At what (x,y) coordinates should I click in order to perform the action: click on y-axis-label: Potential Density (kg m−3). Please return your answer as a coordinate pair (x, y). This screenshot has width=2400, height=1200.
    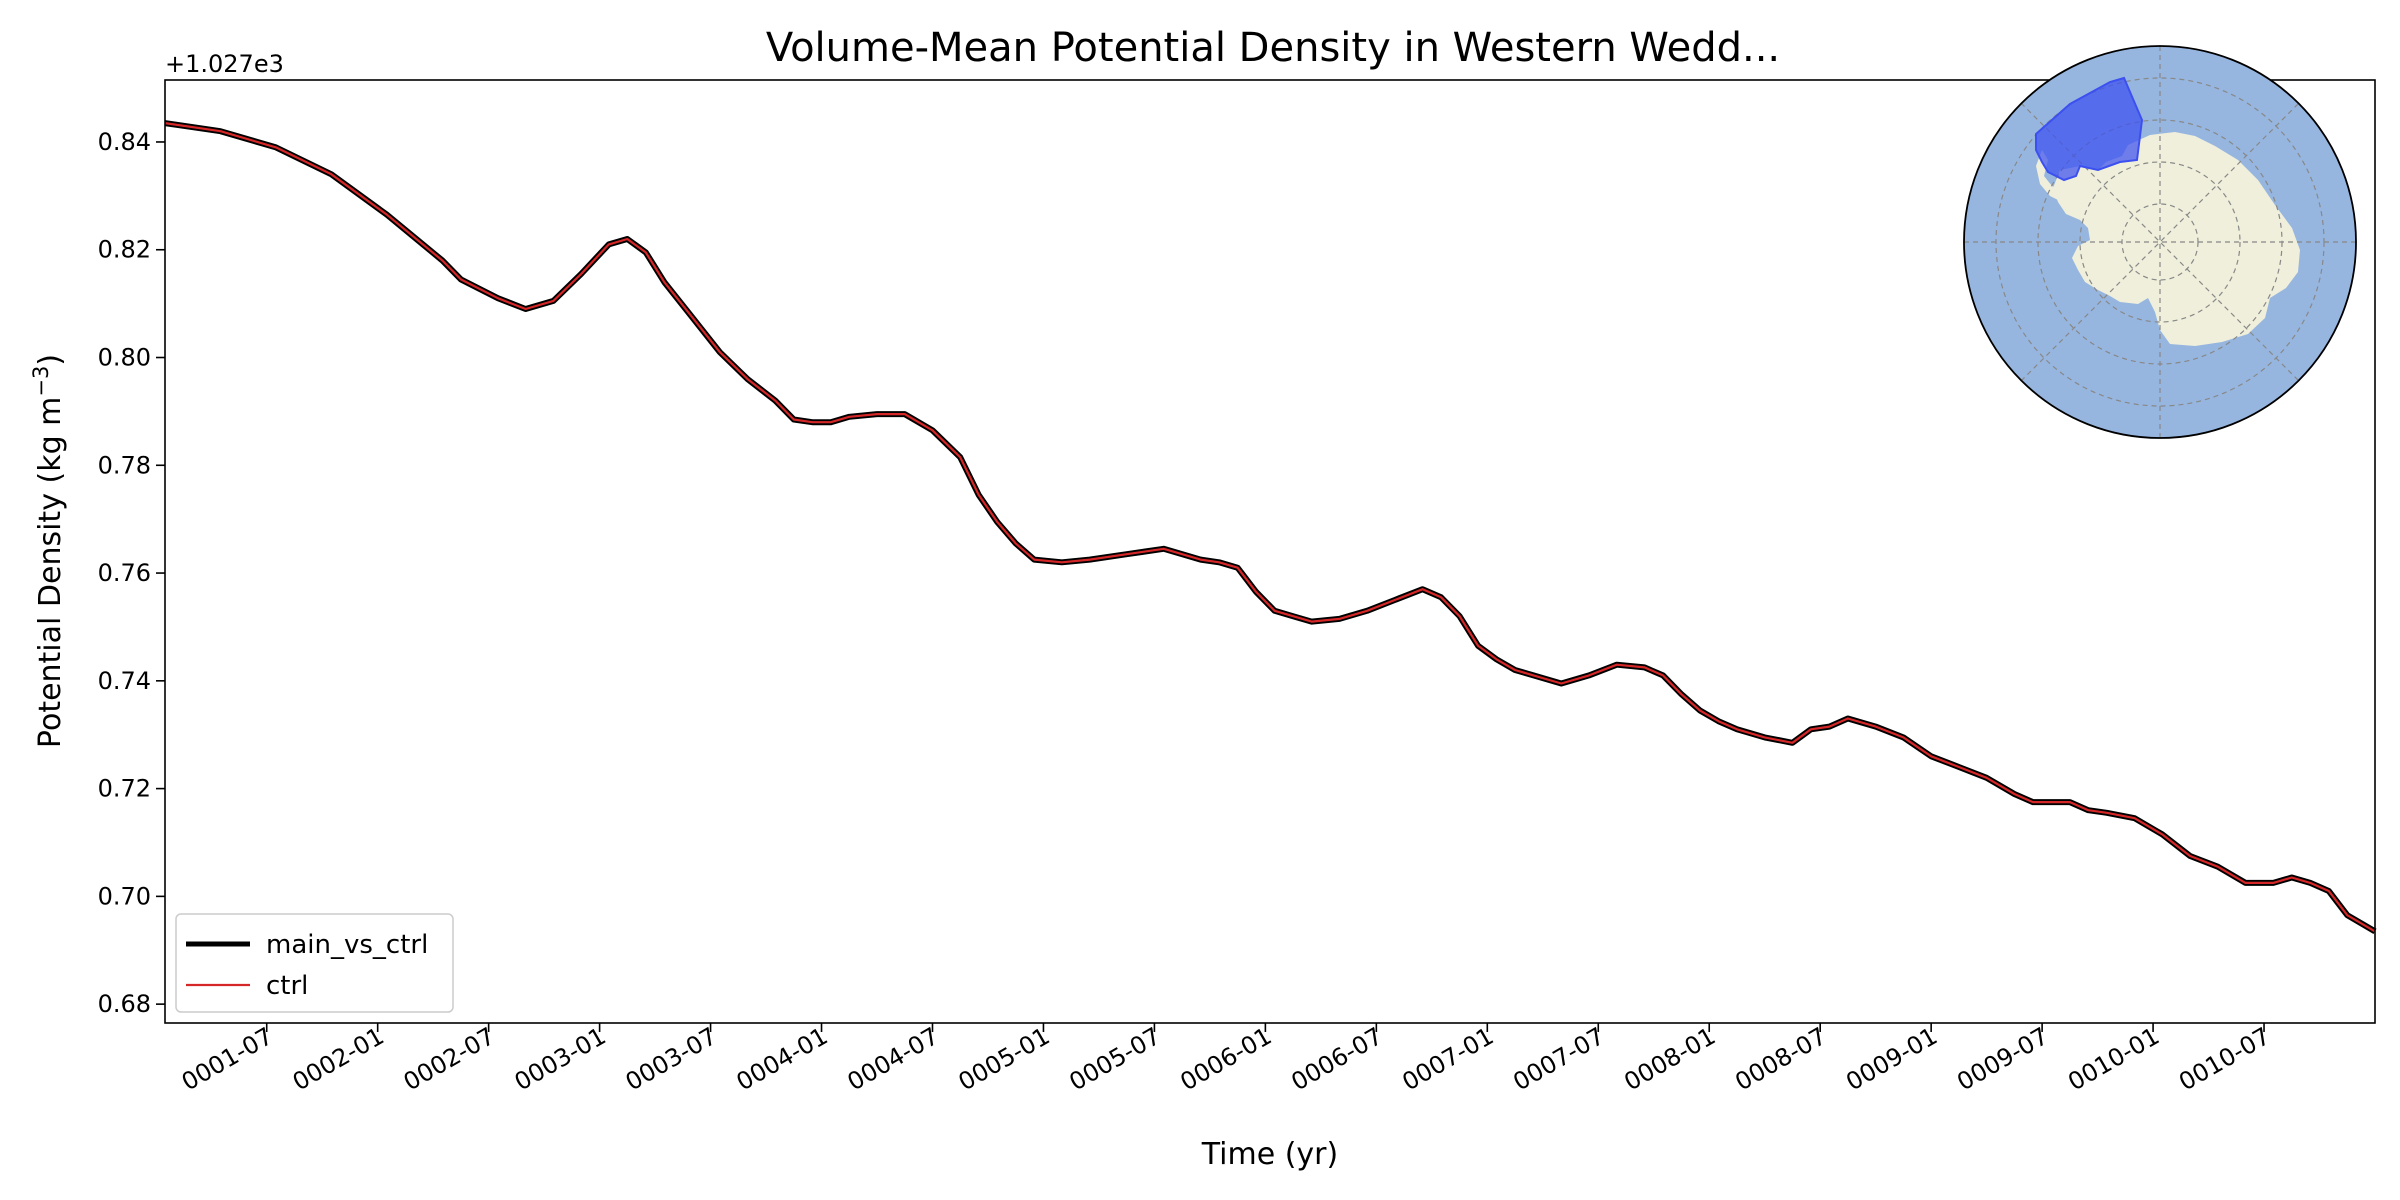
    Looking at the image, I should click on (48, 551).